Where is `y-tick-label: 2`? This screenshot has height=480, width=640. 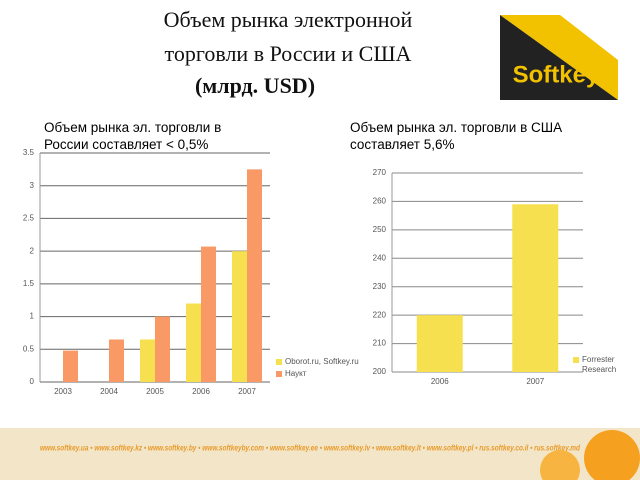 y-tick-label: 2 is located at coordinates (32, 250).